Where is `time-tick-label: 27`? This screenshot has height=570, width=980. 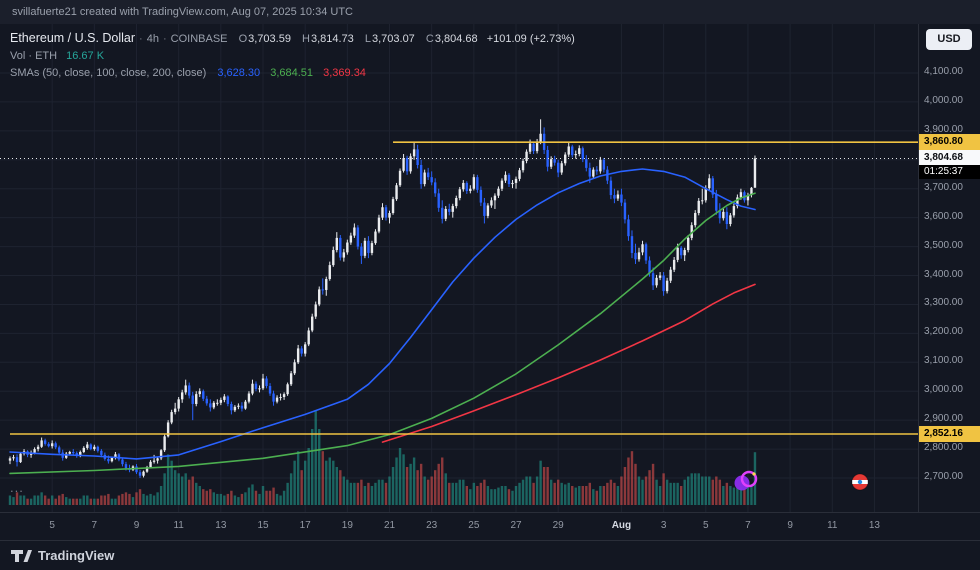
time-tick-label: 27 is located at coordinates (516, 525).